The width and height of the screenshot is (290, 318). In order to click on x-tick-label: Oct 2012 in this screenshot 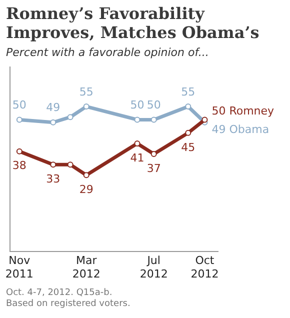, I will do `click(204, 267)`.